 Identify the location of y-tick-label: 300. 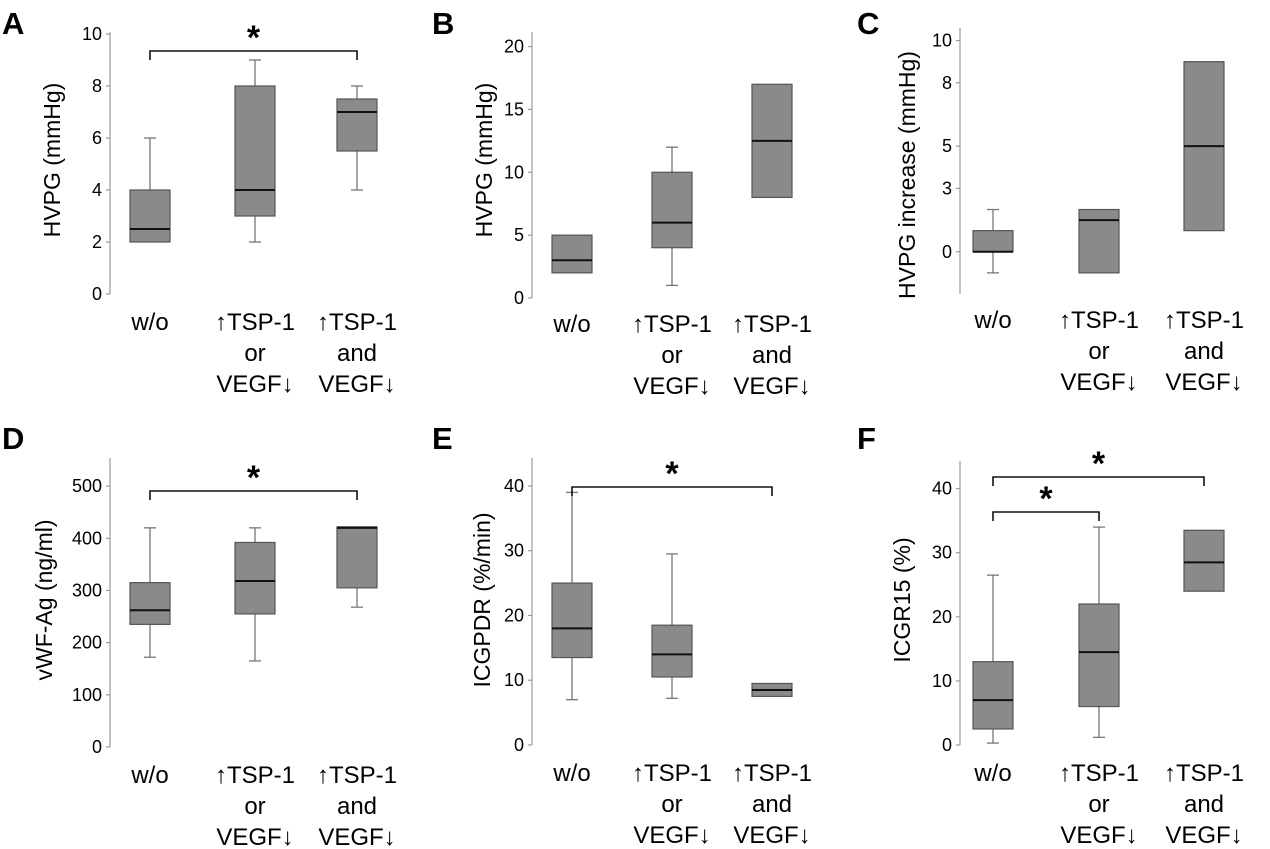
(87, 590).